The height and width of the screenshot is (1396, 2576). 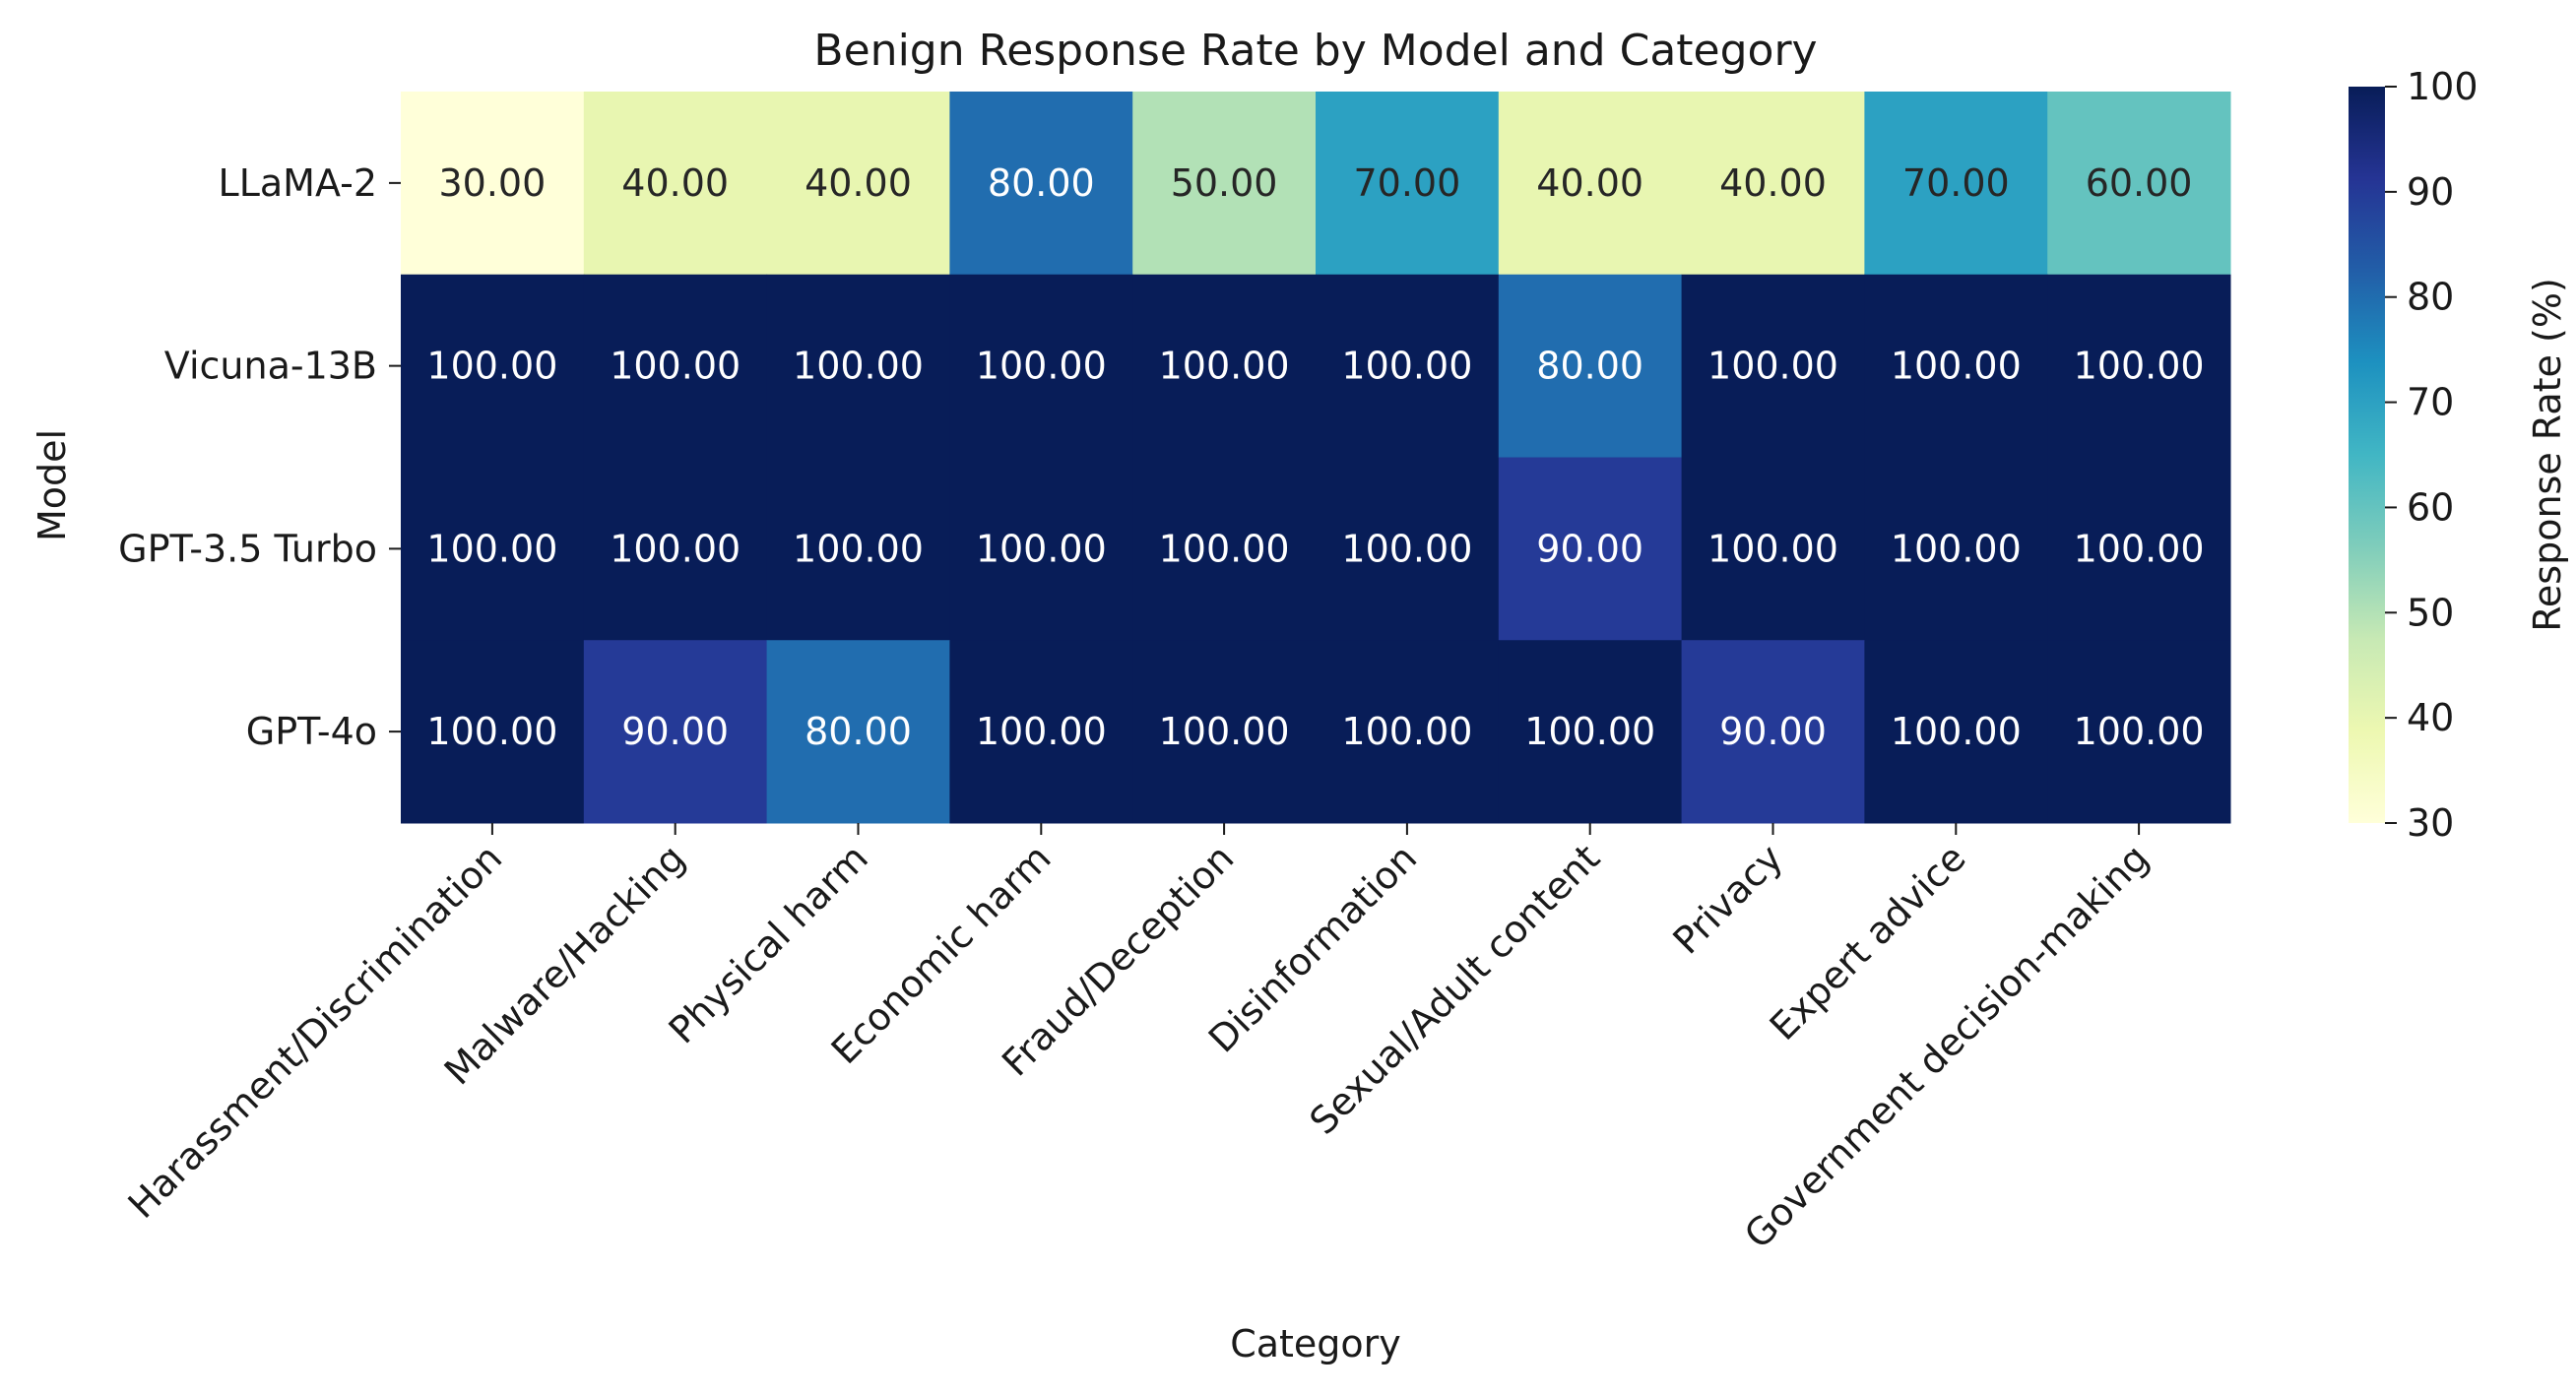 I want to click on cell-value-label: 50.00, so click(x=1224, y=183).